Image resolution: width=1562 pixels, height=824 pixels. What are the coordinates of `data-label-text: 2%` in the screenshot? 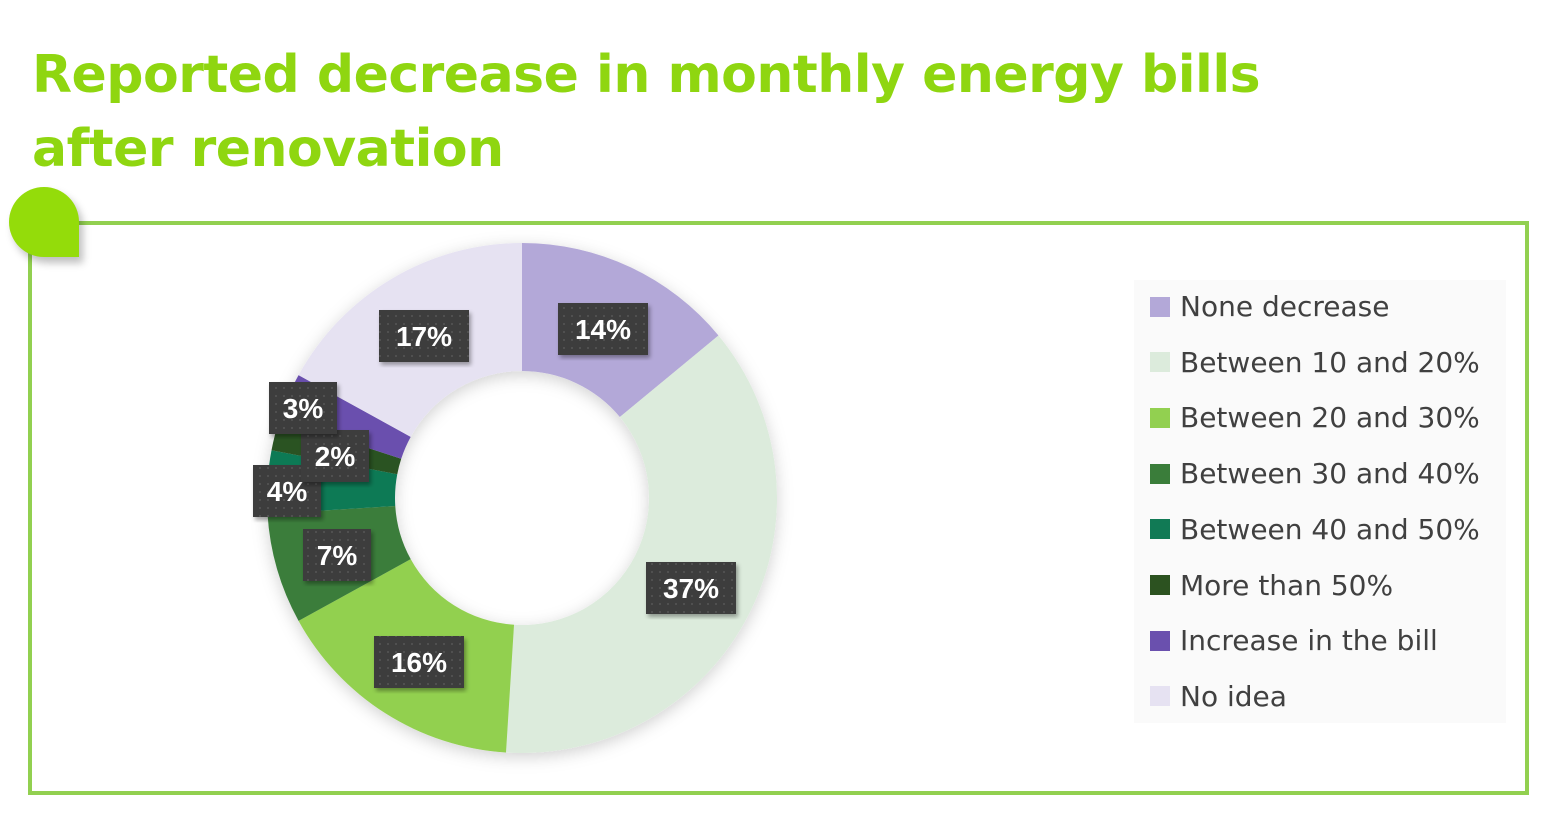 It's located at (335, 456).